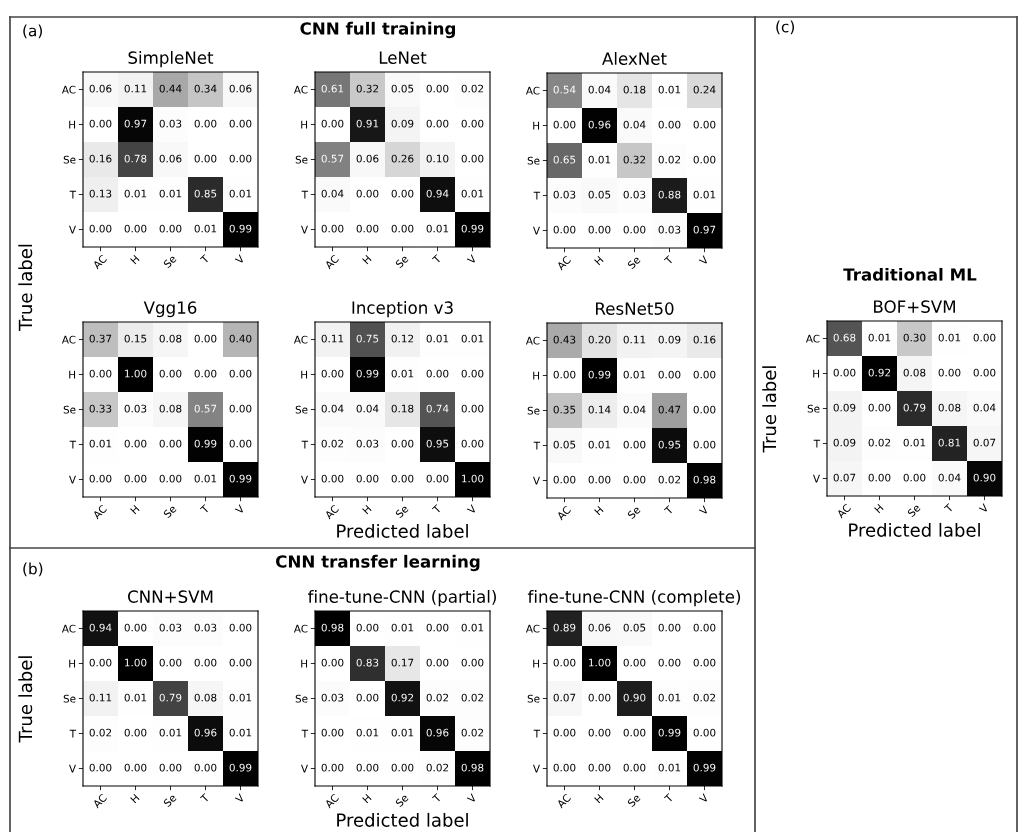  I want to click on data-label: 0.54, so click(564, 89).